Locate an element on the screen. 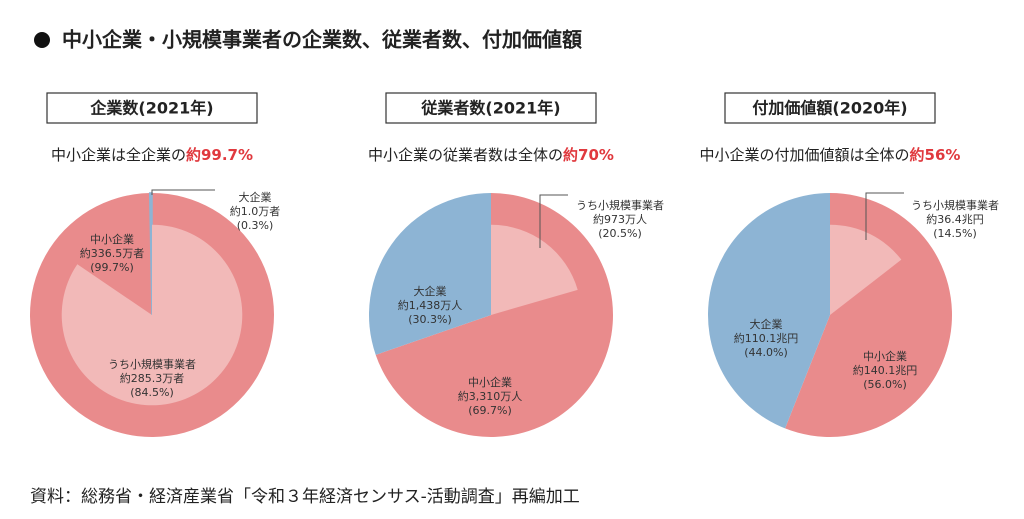 The height and width of the screenshot is (519, 1024). slice-label: 大企業約1,438万人(30.3%) is located at coordinates (430, 305).